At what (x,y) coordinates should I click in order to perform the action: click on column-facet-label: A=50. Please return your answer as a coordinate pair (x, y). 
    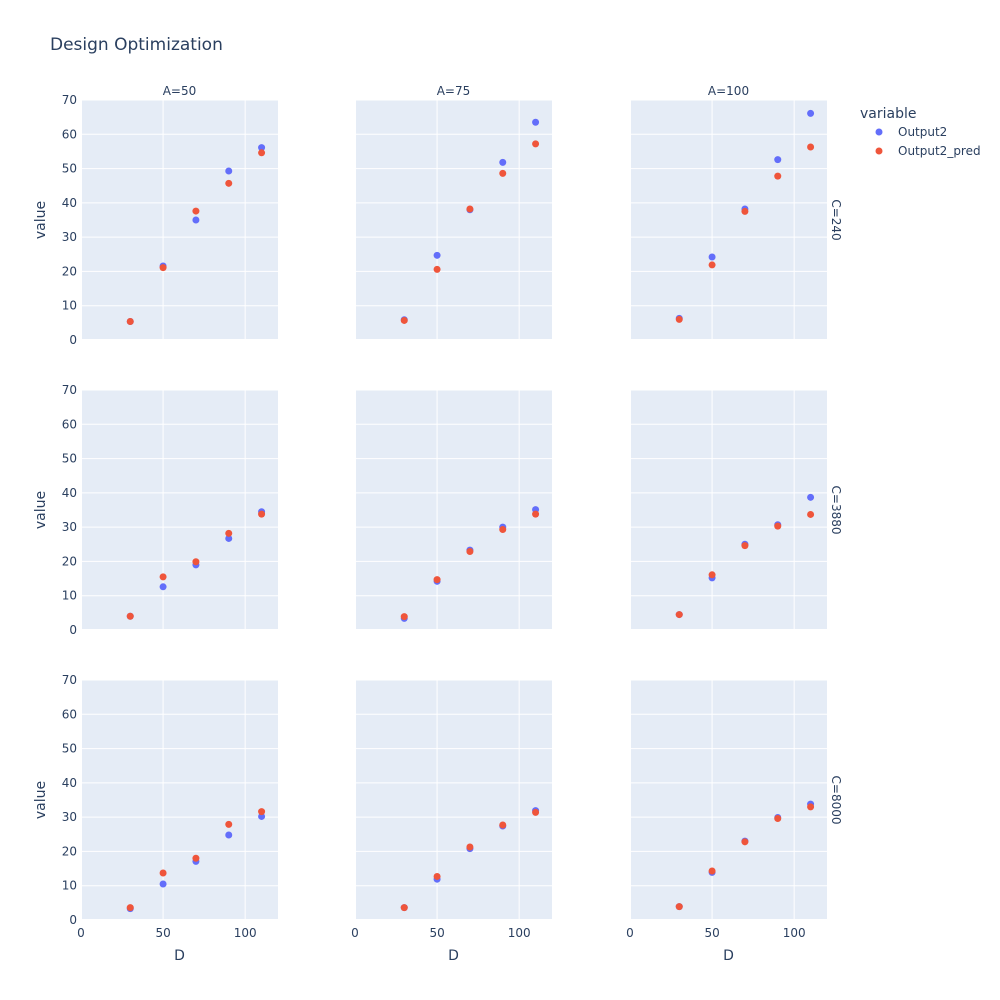
    Looking at the image, I should click on (180, 91).